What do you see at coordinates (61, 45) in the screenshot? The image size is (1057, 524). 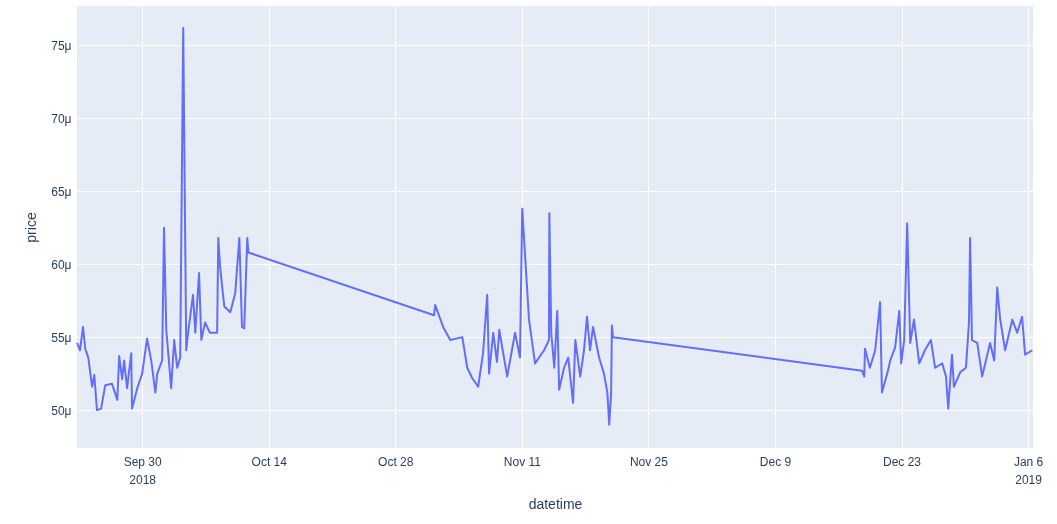 I see `y-tick-label: 75μ` at bounding box center [61, 45].